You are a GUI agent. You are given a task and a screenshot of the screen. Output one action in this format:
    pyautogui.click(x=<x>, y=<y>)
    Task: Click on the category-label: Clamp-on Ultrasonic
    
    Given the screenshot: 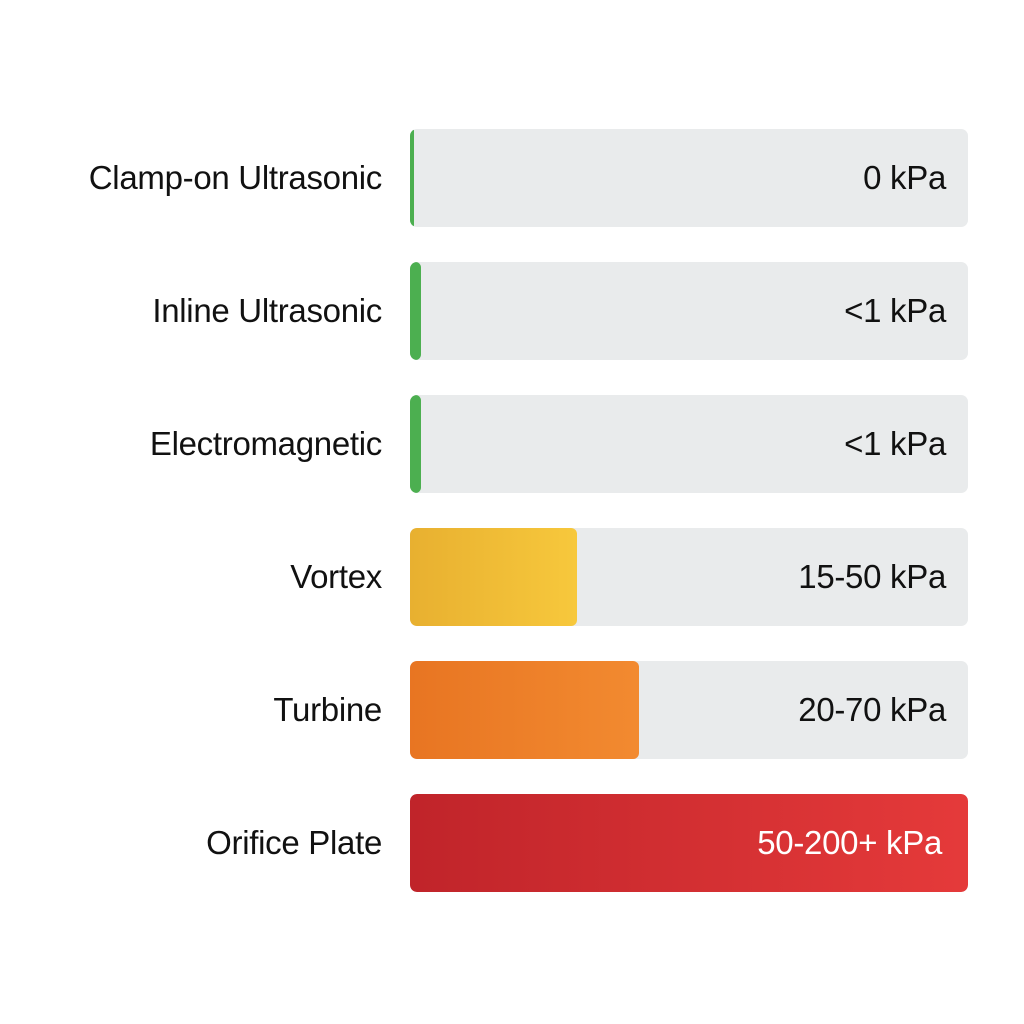 What is the action you would take?
    pyautogui.click(x=235, y=177)
    